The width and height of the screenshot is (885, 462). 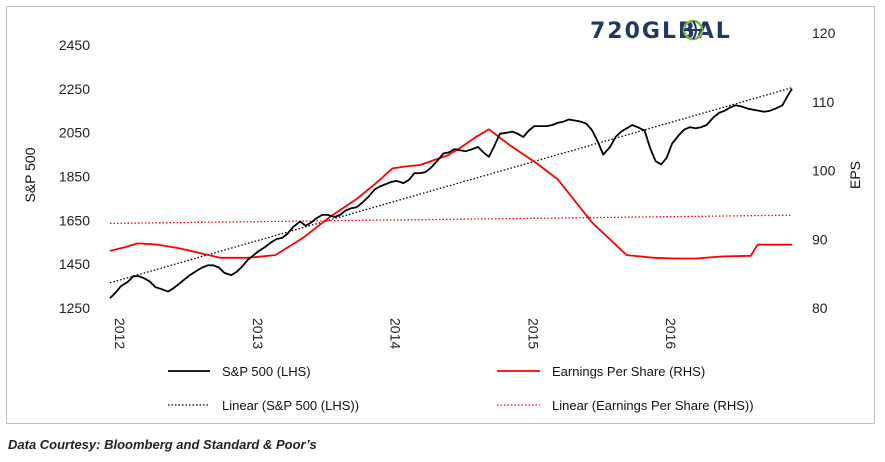 I want to click on series-line, so click(x=451, y=219).